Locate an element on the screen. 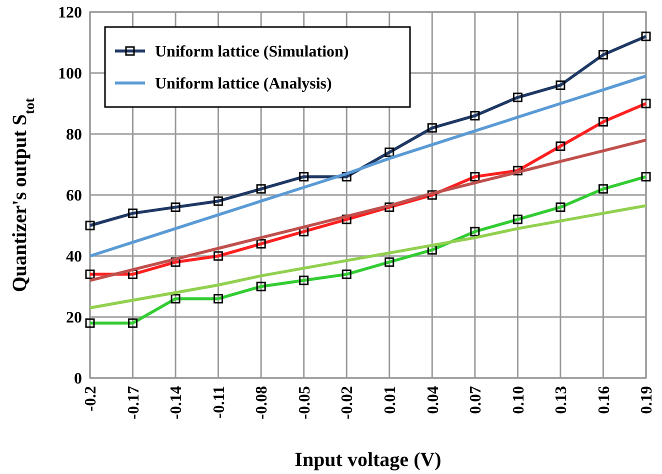  x-tick-label: -0.11 is located at coordinates (219, 402).